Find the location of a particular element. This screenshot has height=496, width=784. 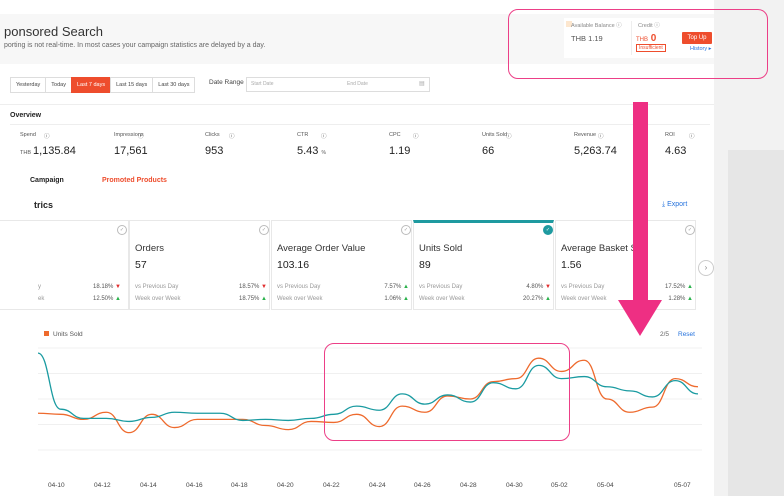

x-tick-label: 04-14 is located at coordinates (148, 485).